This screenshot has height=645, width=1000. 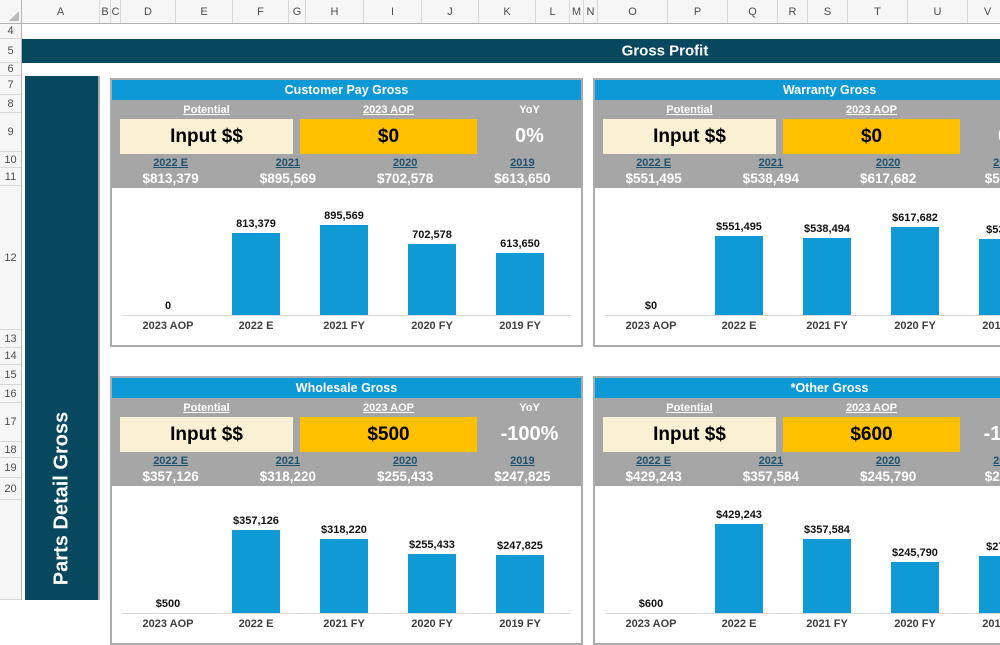 What do you see at coordinates (984, 11) in the screenshot?
I see `column-header-cell: V` at bounding box center [984, 11].